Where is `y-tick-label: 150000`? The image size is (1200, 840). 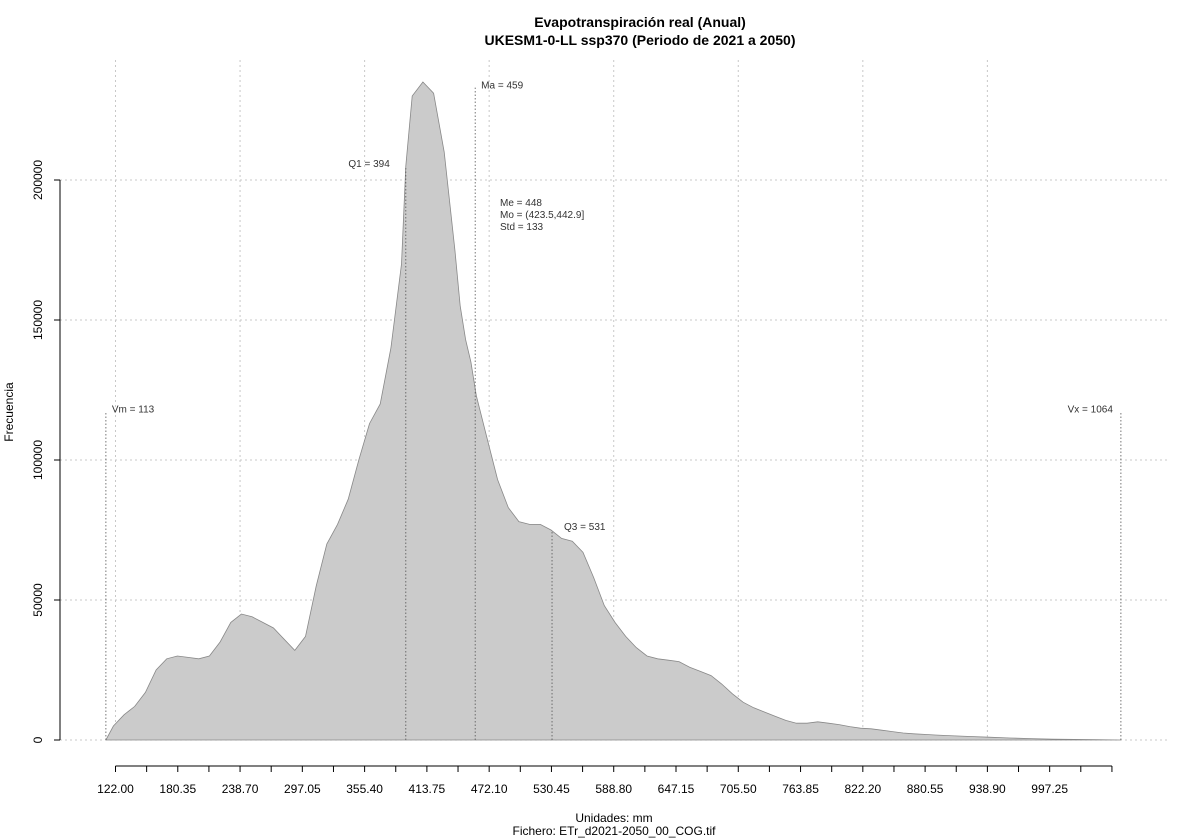
y-tick-label: 150000 is located at coordinates (38, 320).